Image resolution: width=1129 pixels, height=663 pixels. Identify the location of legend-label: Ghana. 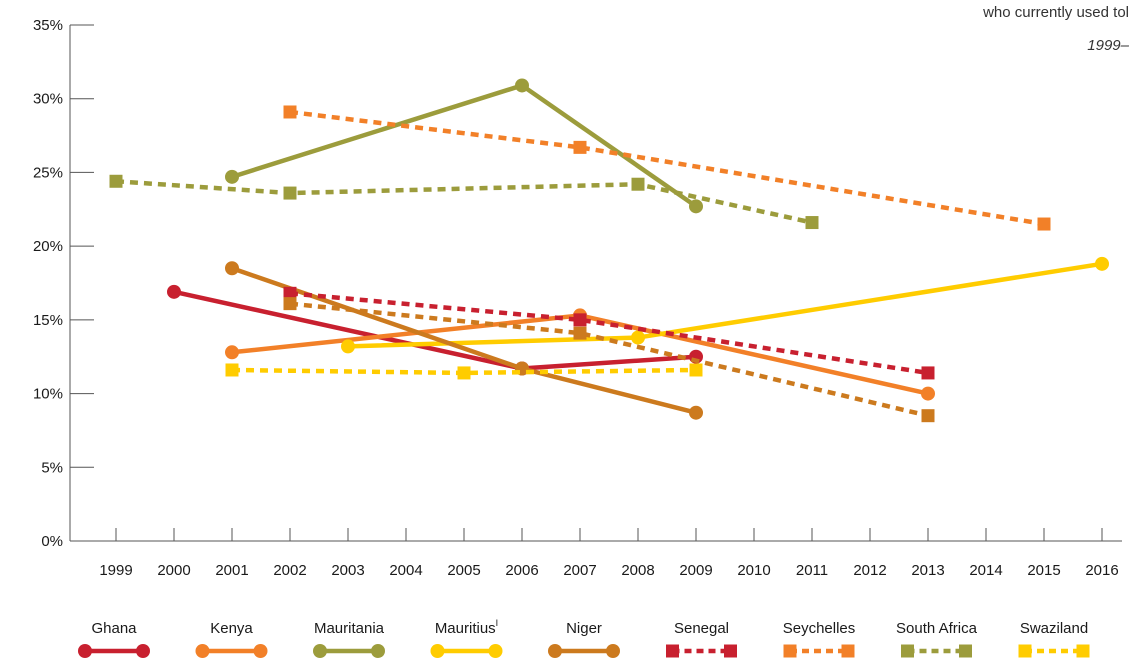
(114, 628).